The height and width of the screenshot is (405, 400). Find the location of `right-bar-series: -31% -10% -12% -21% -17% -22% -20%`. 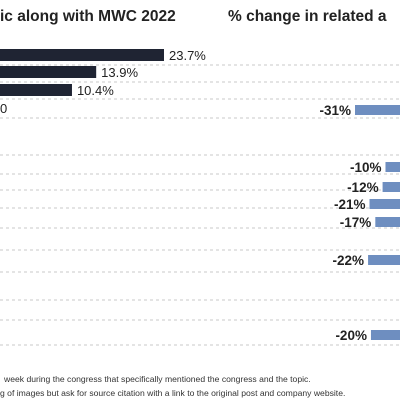

right-bar-series: -31% -10% -12% -21% -17% -22% -20% is located at coordinates (359, 223).